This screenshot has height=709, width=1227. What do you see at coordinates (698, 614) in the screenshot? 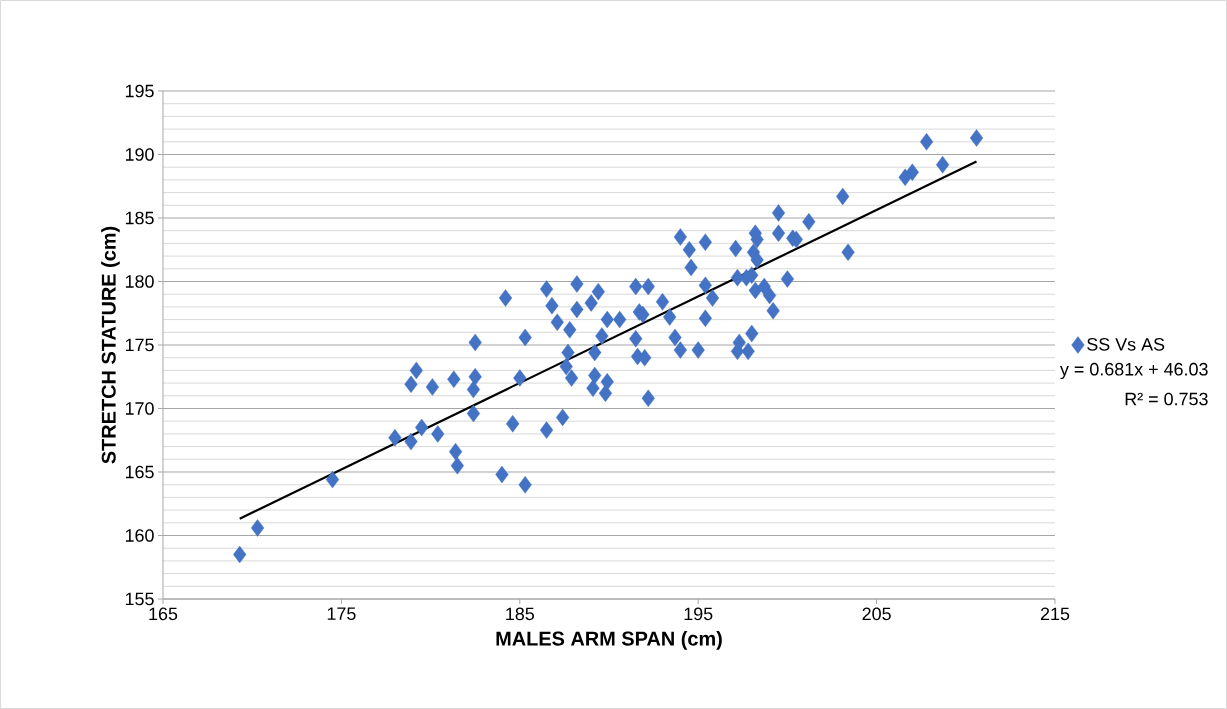
I see `x-tick-label: 195` at bounding box center [698, 614].